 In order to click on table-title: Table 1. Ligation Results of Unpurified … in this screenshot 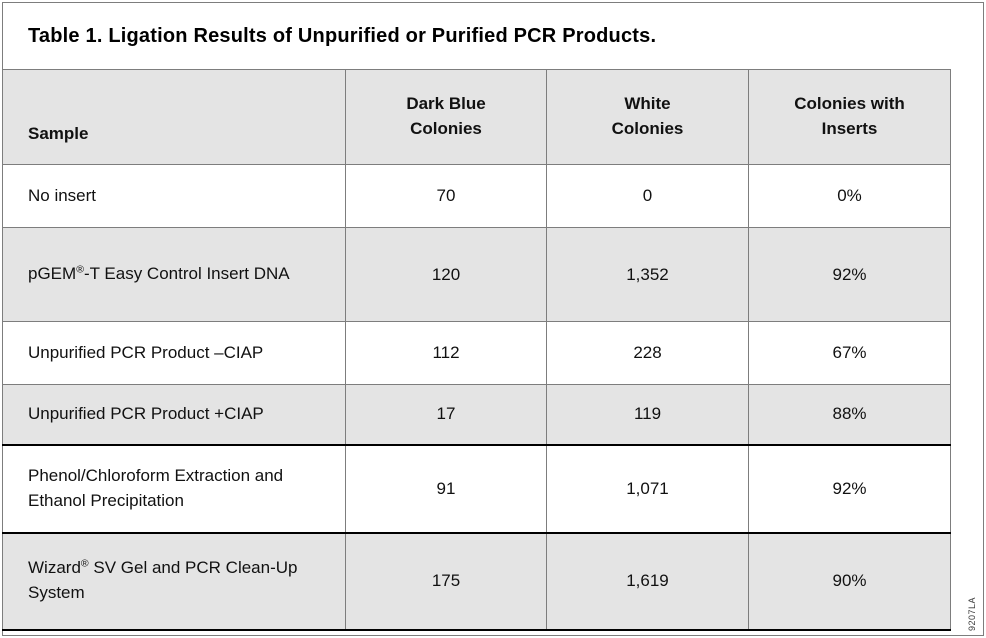, I will do `click(342, 35)`.